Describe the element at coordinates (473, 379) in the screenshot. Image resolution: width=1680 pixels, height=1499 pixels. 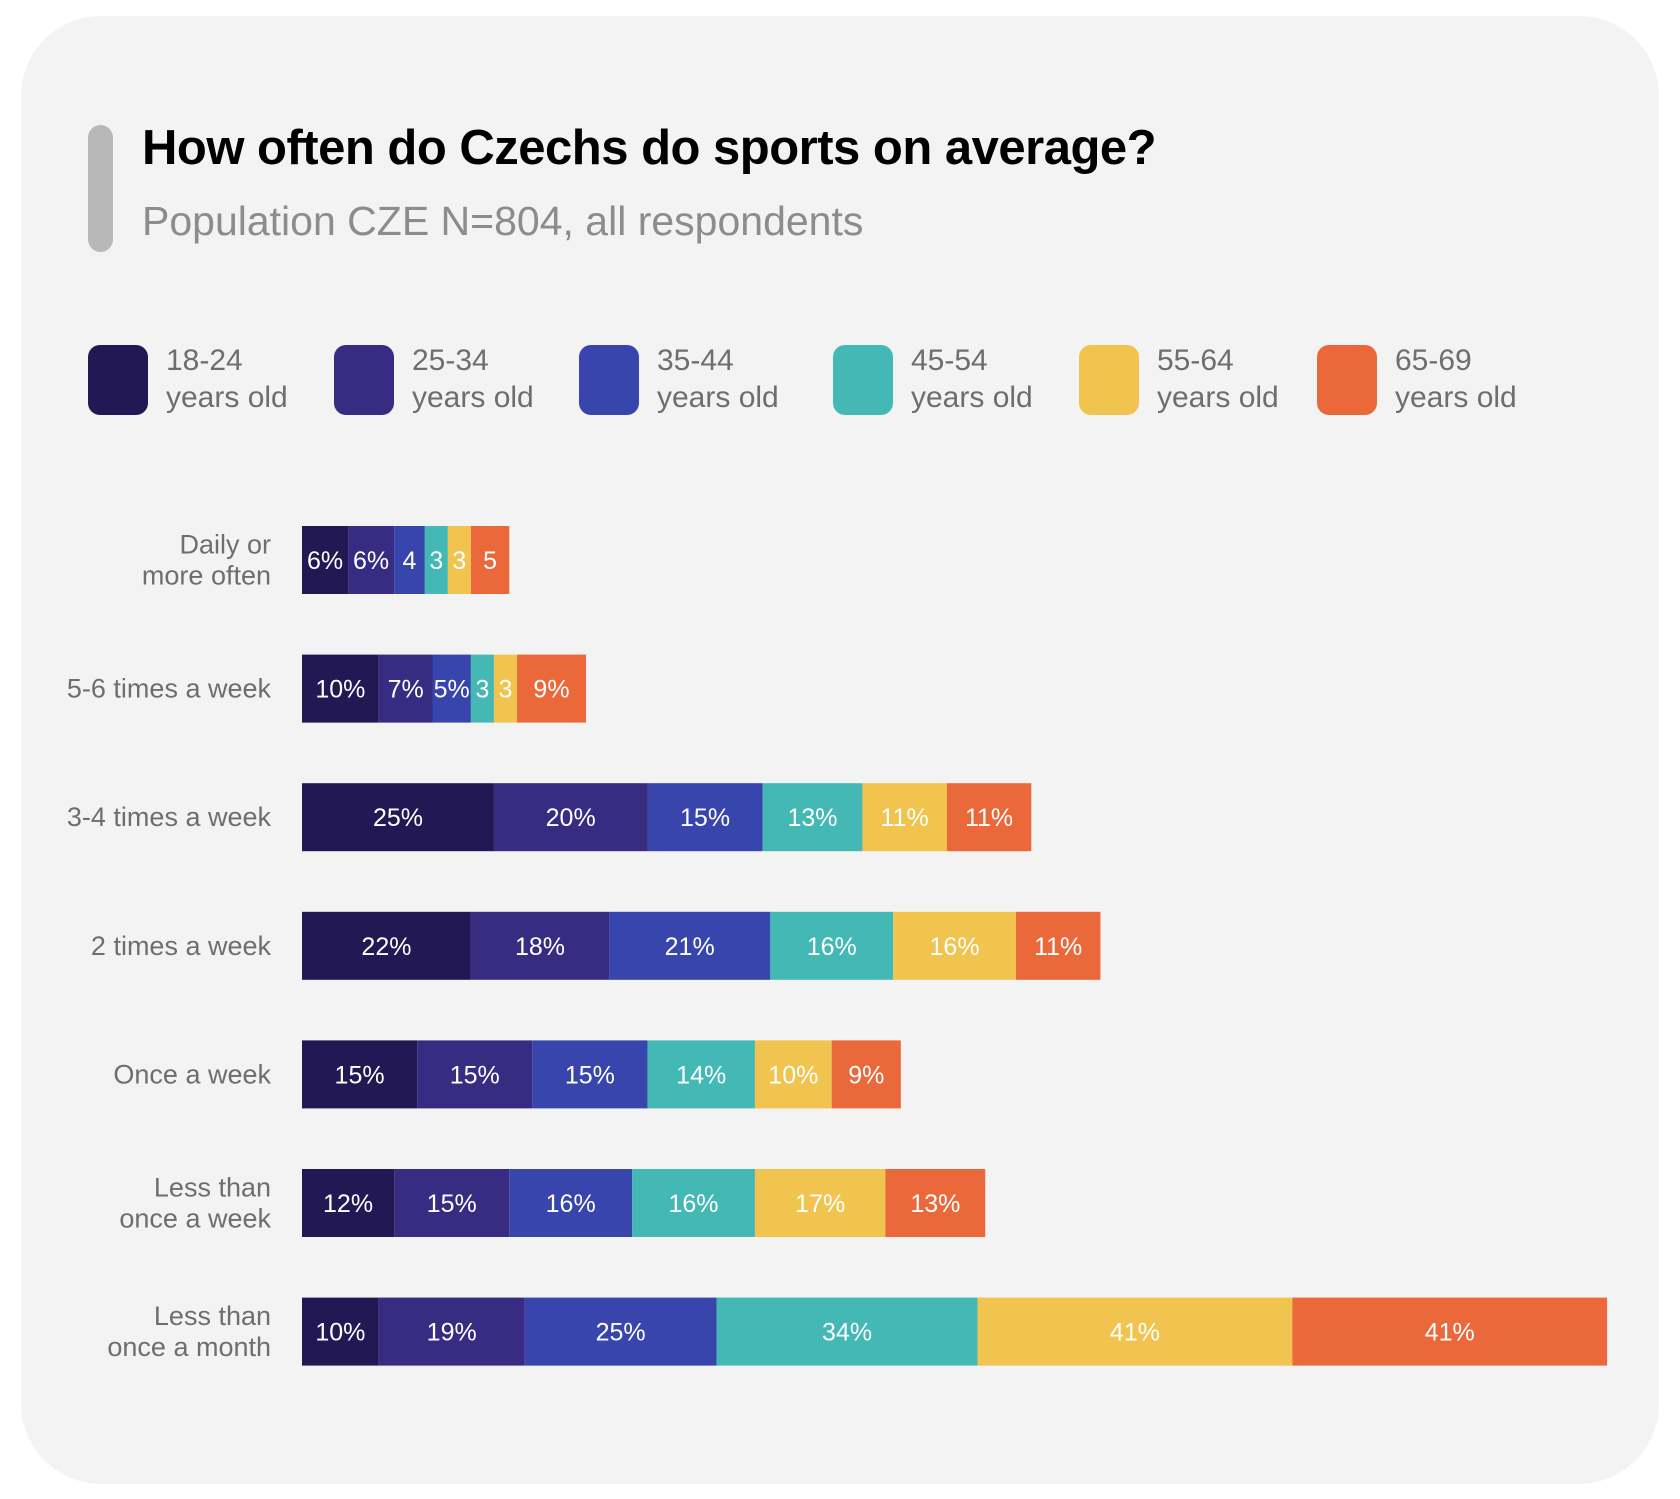
I see `legend-label: 25-34 years old` at that location.